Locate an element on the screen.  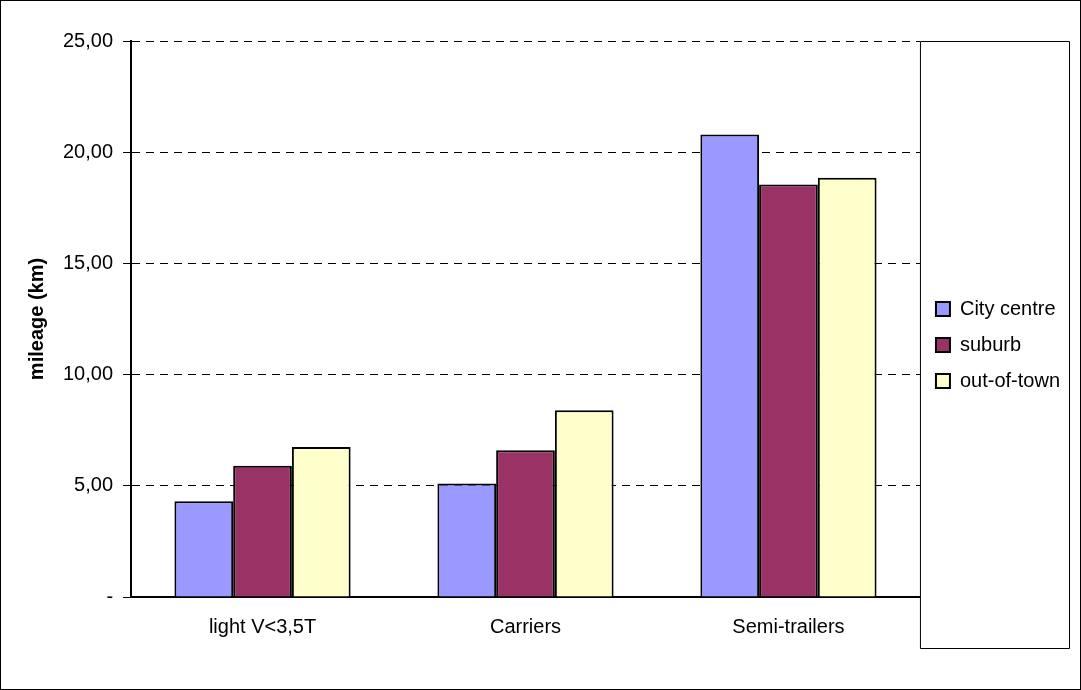
x-tick-label: light V<3,5T is located at coordinates (262, 625).